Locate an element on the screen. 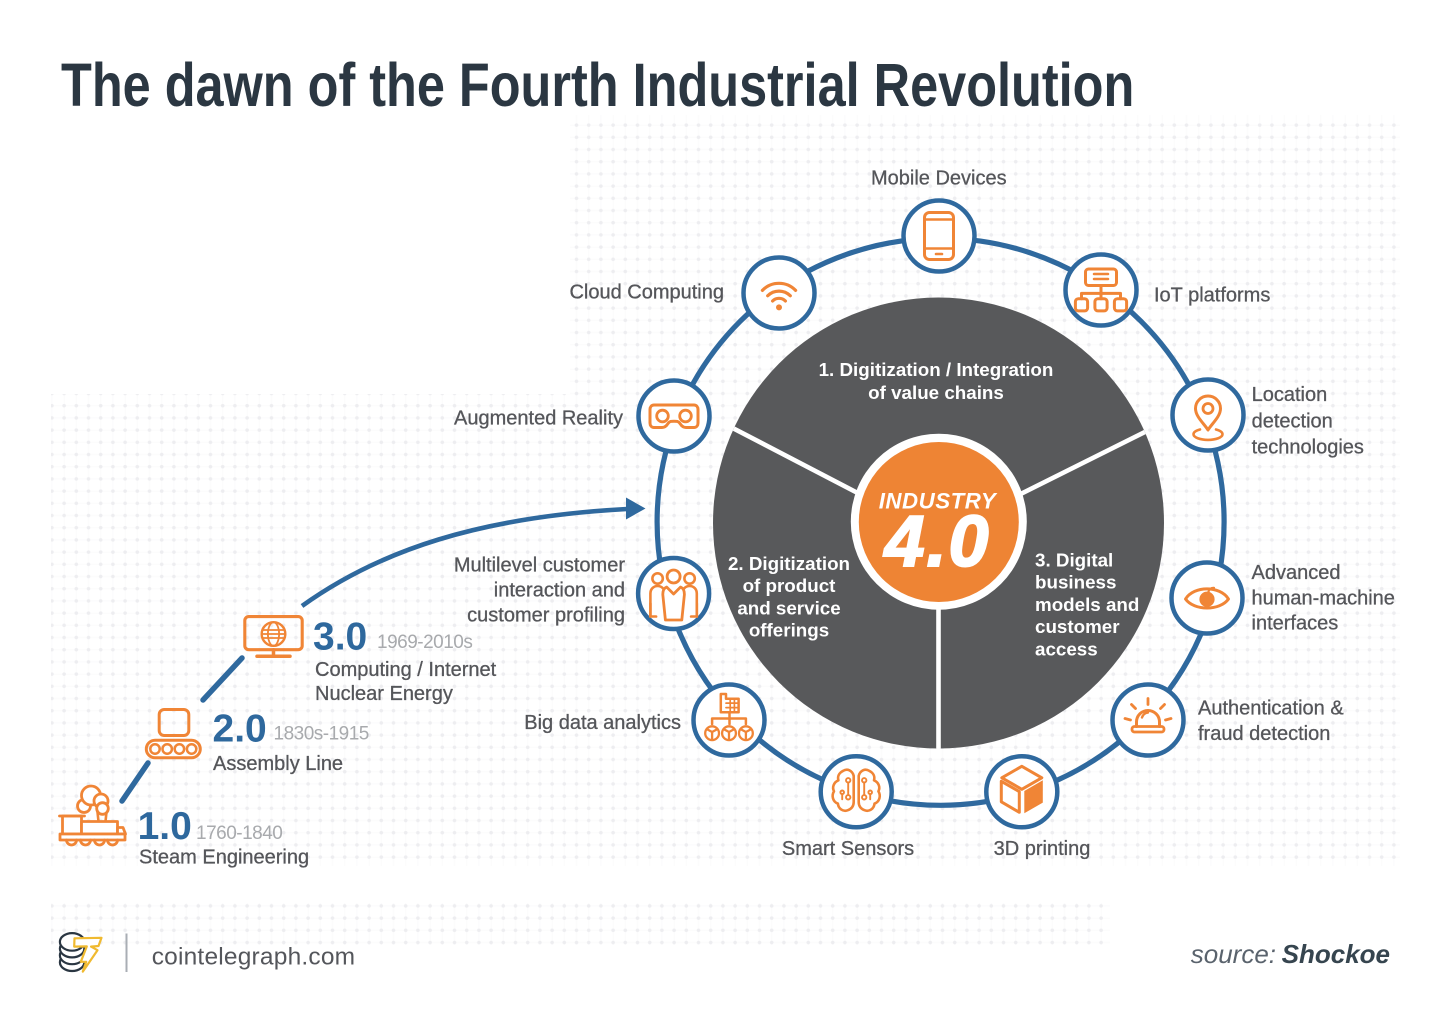  svg-text: Mobile Devices is located at coordinates (939, 178).